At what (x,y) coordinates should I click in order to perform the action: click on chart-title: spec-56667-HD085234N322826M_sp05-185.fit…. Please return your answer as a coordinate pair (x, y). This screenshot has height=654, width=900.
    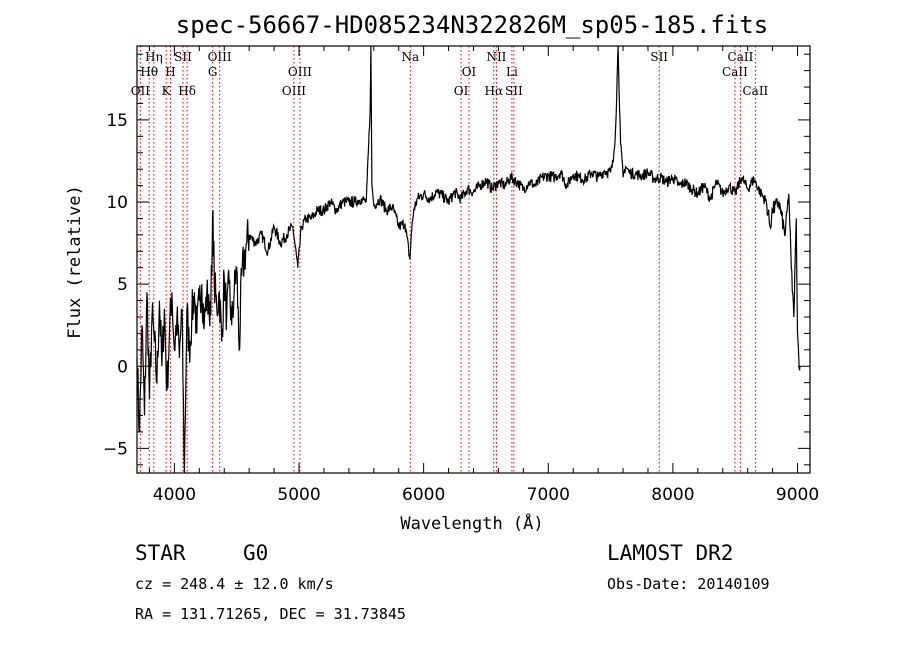
    Looking at the image, I should click on (472, 25).